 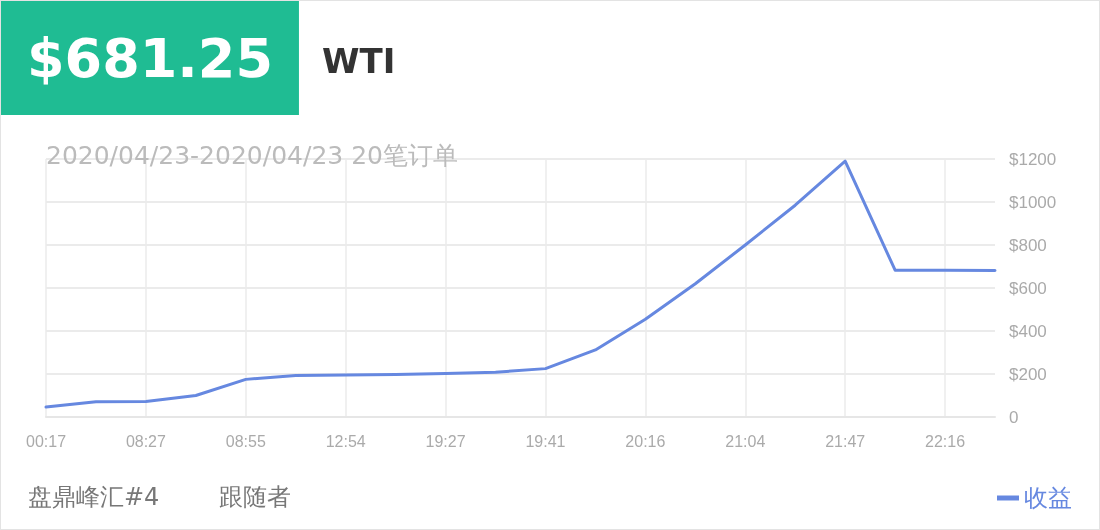 What do you see at coordinates (545, 441) in the screenshot?
I see `x-tick-label: 19:41` at bounding box center [545, 441].